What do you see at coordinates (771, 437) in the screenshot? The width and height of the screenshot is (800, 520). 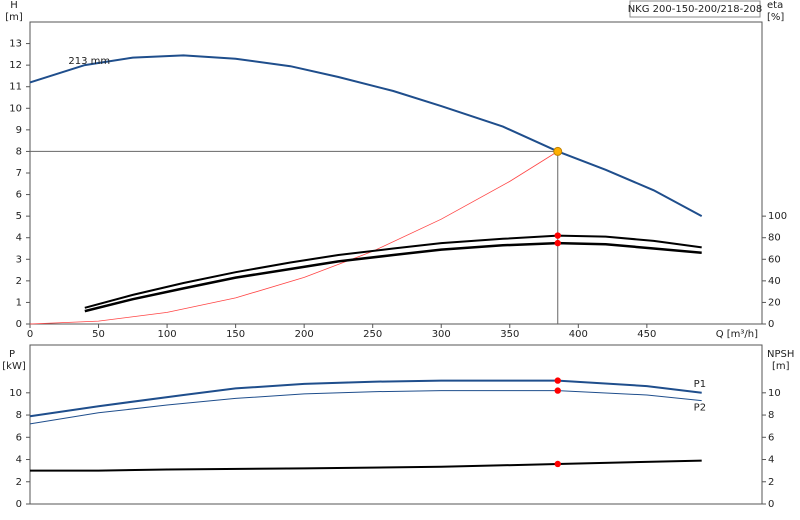 I see `y2-tick-label: 6` at bounding box center [771, 437].